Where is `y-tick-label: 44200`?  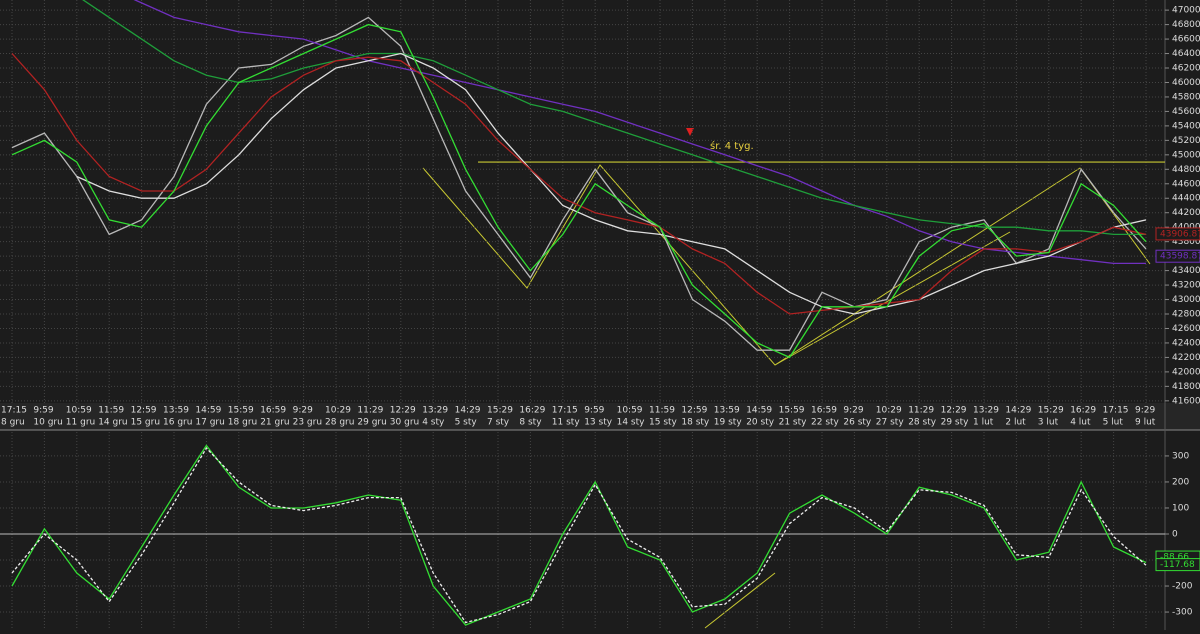
y-tick-label: 44200 is located at coordinates (1186, 213).